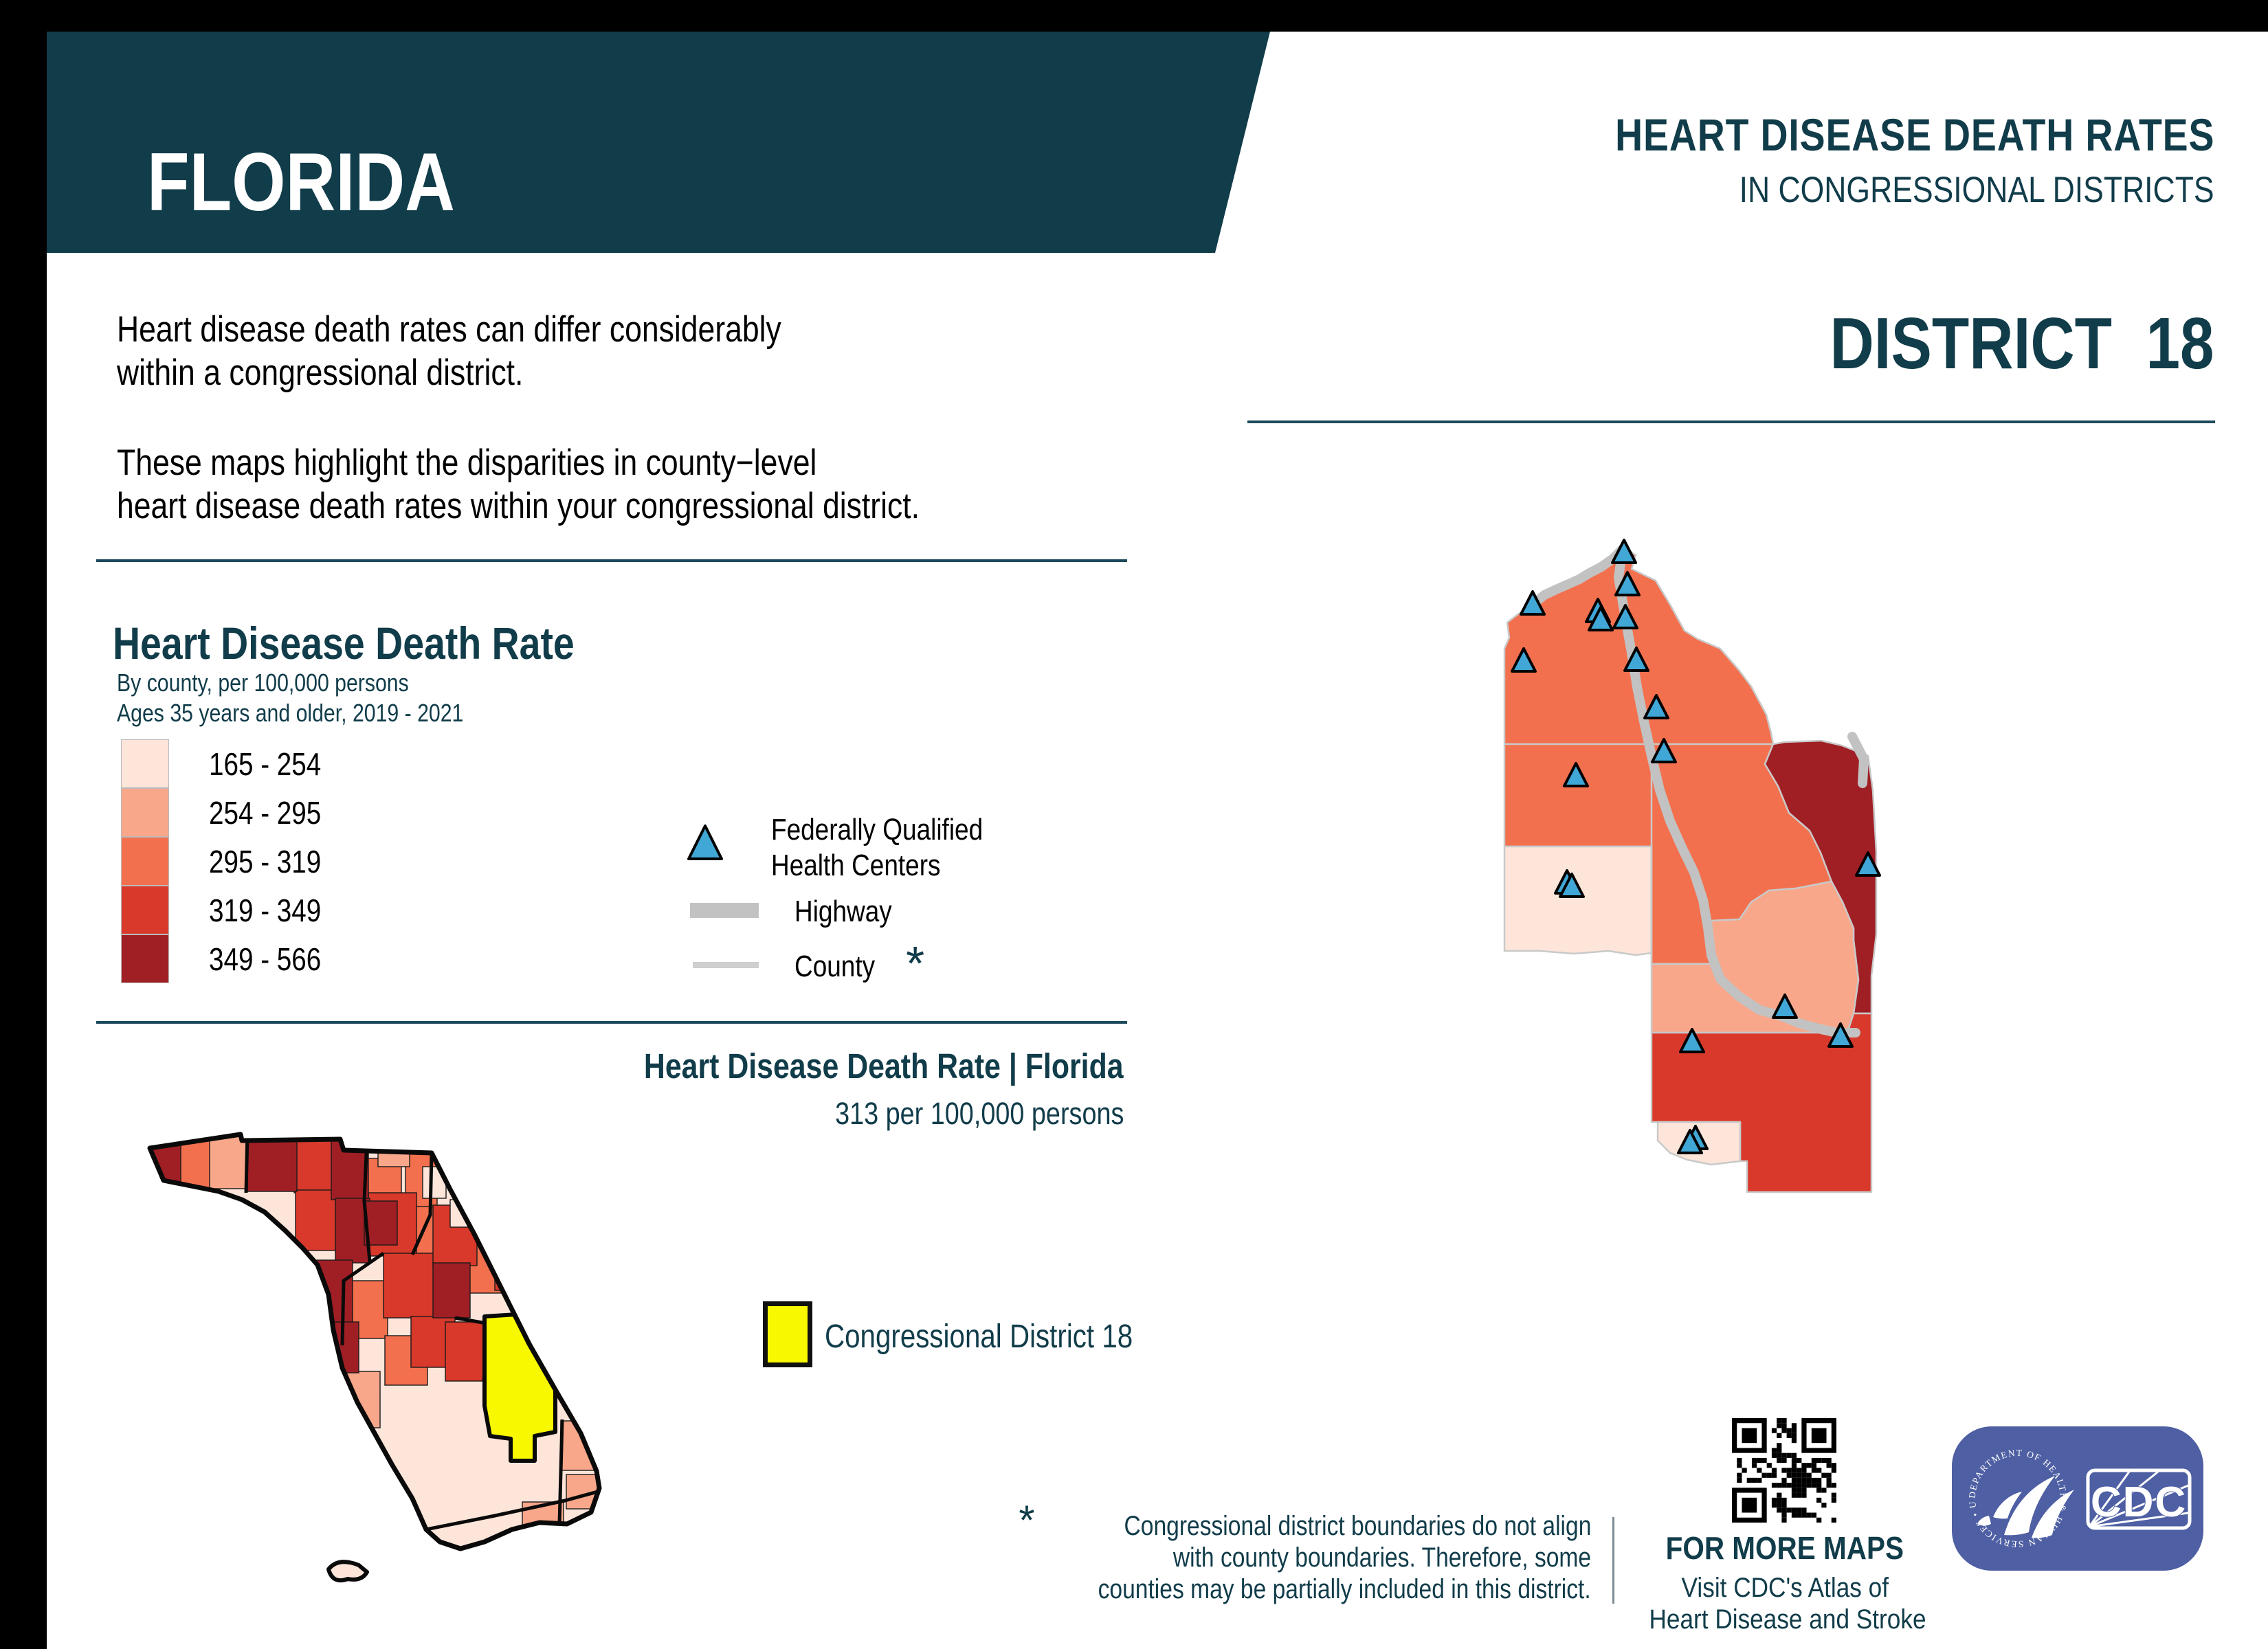  What do you see at coordinates (1696, 846) in the screenshot?
I see `fqhc-markers` at bounding box center [1696, 846].